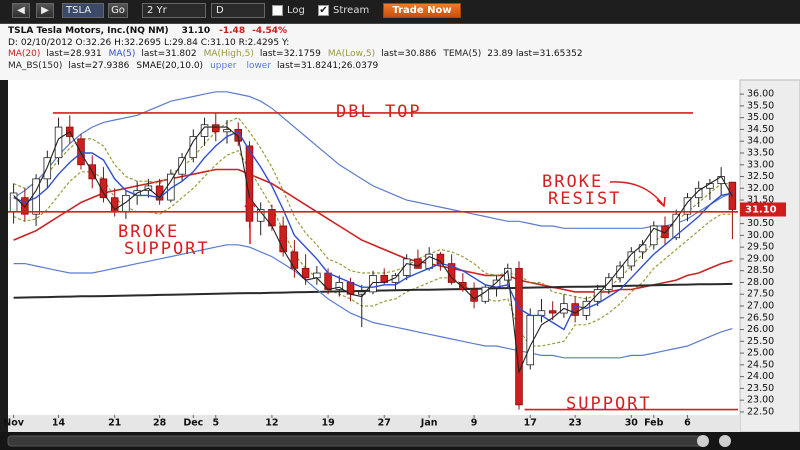 This screenshot has width=800, height=450. Describe the element at coordinates (193, 423) in the screenshot. I see `x-tick-label: Dec` at that location.